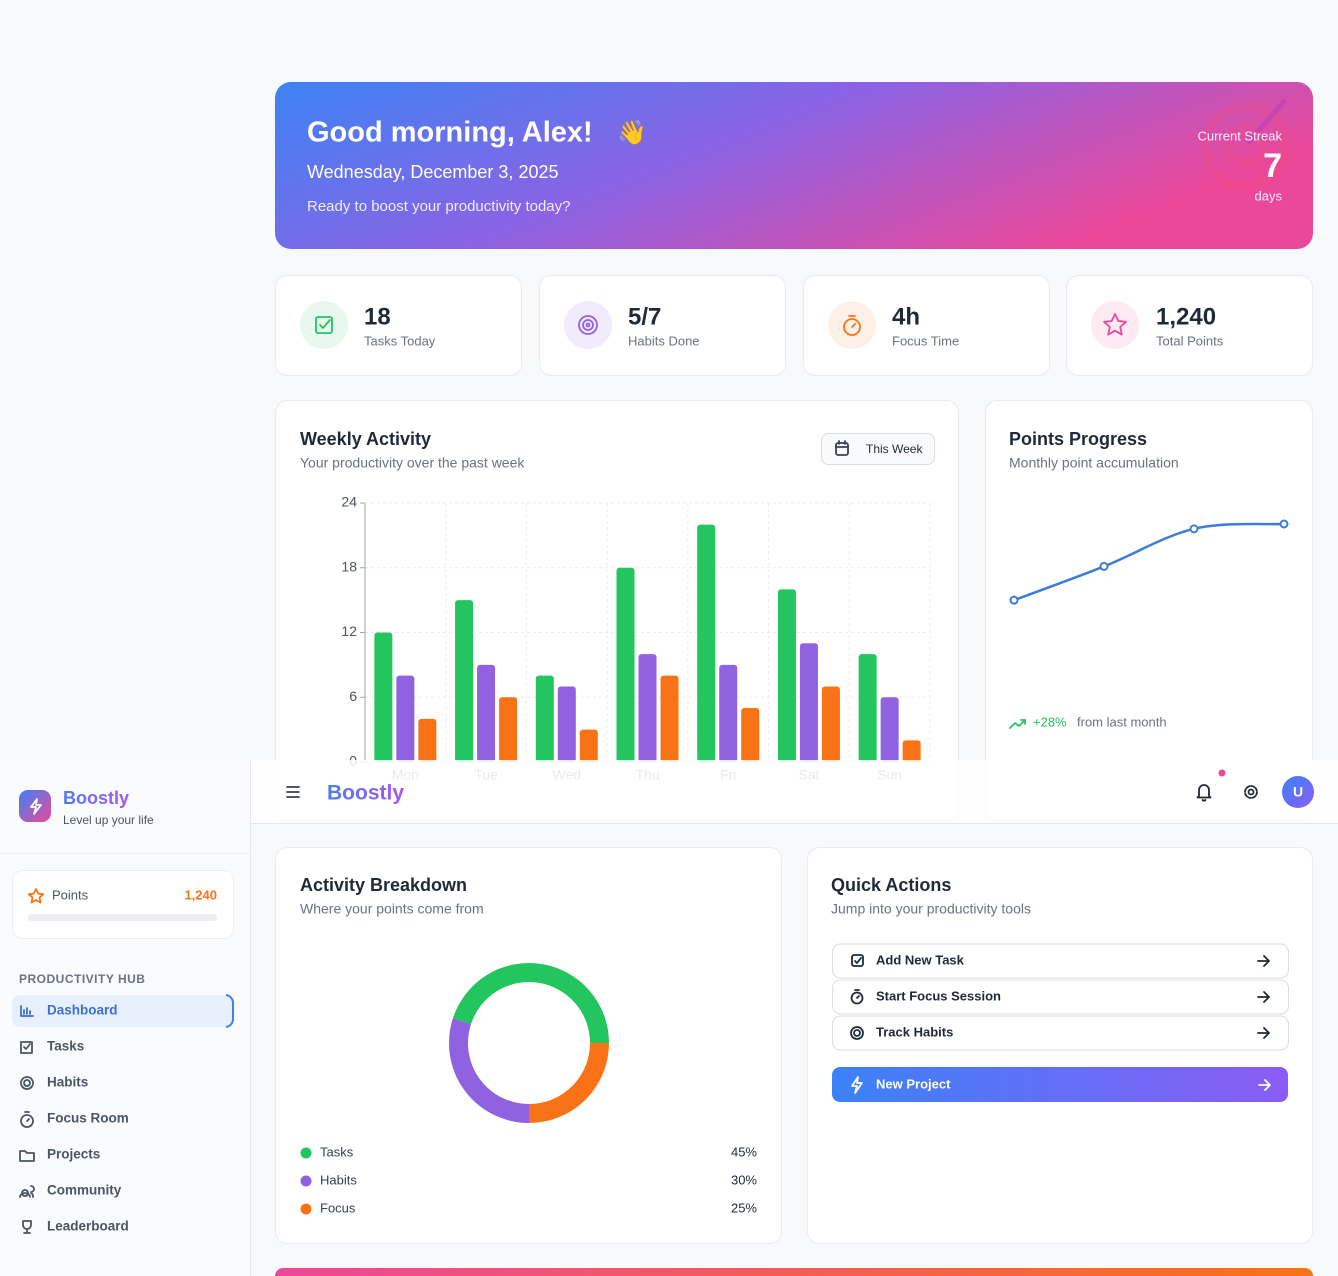  I want to click on settings-button, so click(1251, 792).